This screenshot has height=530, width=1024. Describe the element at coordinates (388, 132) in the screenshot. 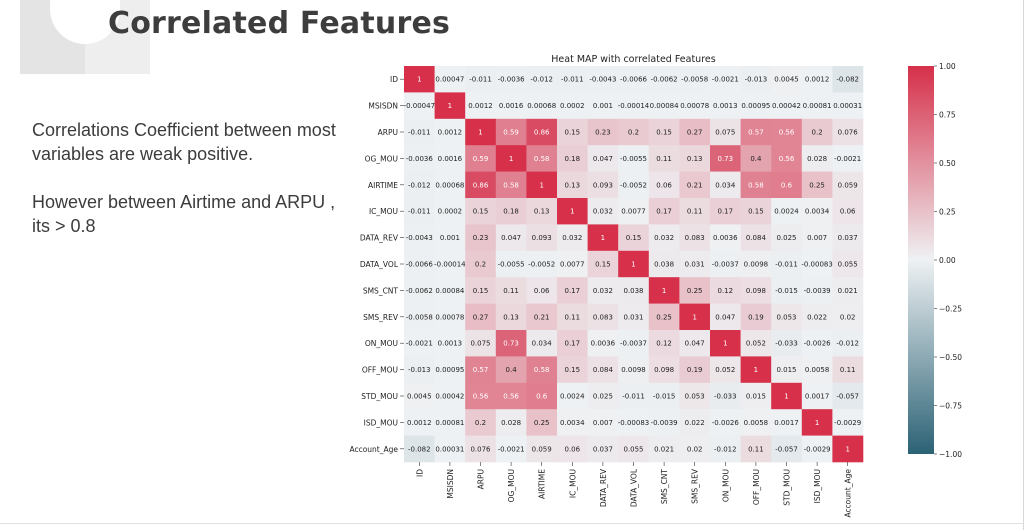

I see `row-label: ARPU` at that location.